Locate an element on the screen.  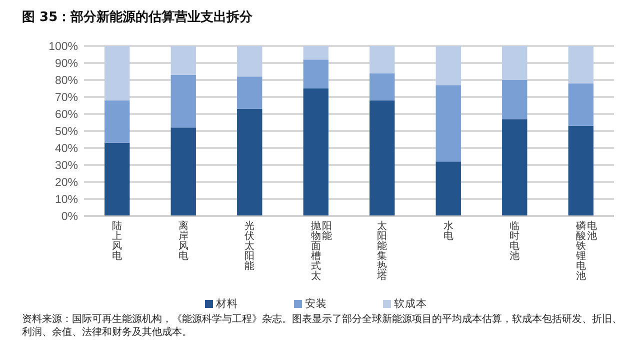
x-tick-label: 离岸风电 is located at coordinates (184, 242).